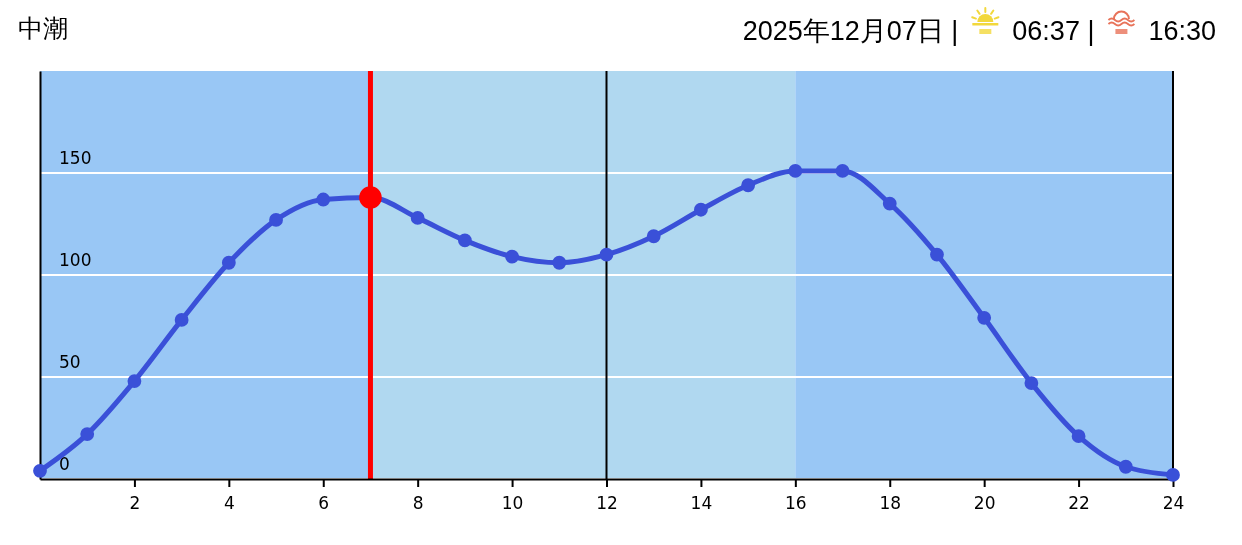 This screenshot has width=1242, height=545. Describe the element at coordinates (850, 31) in the screenshot. I see `text: 2025年12月07日 |` at that location.